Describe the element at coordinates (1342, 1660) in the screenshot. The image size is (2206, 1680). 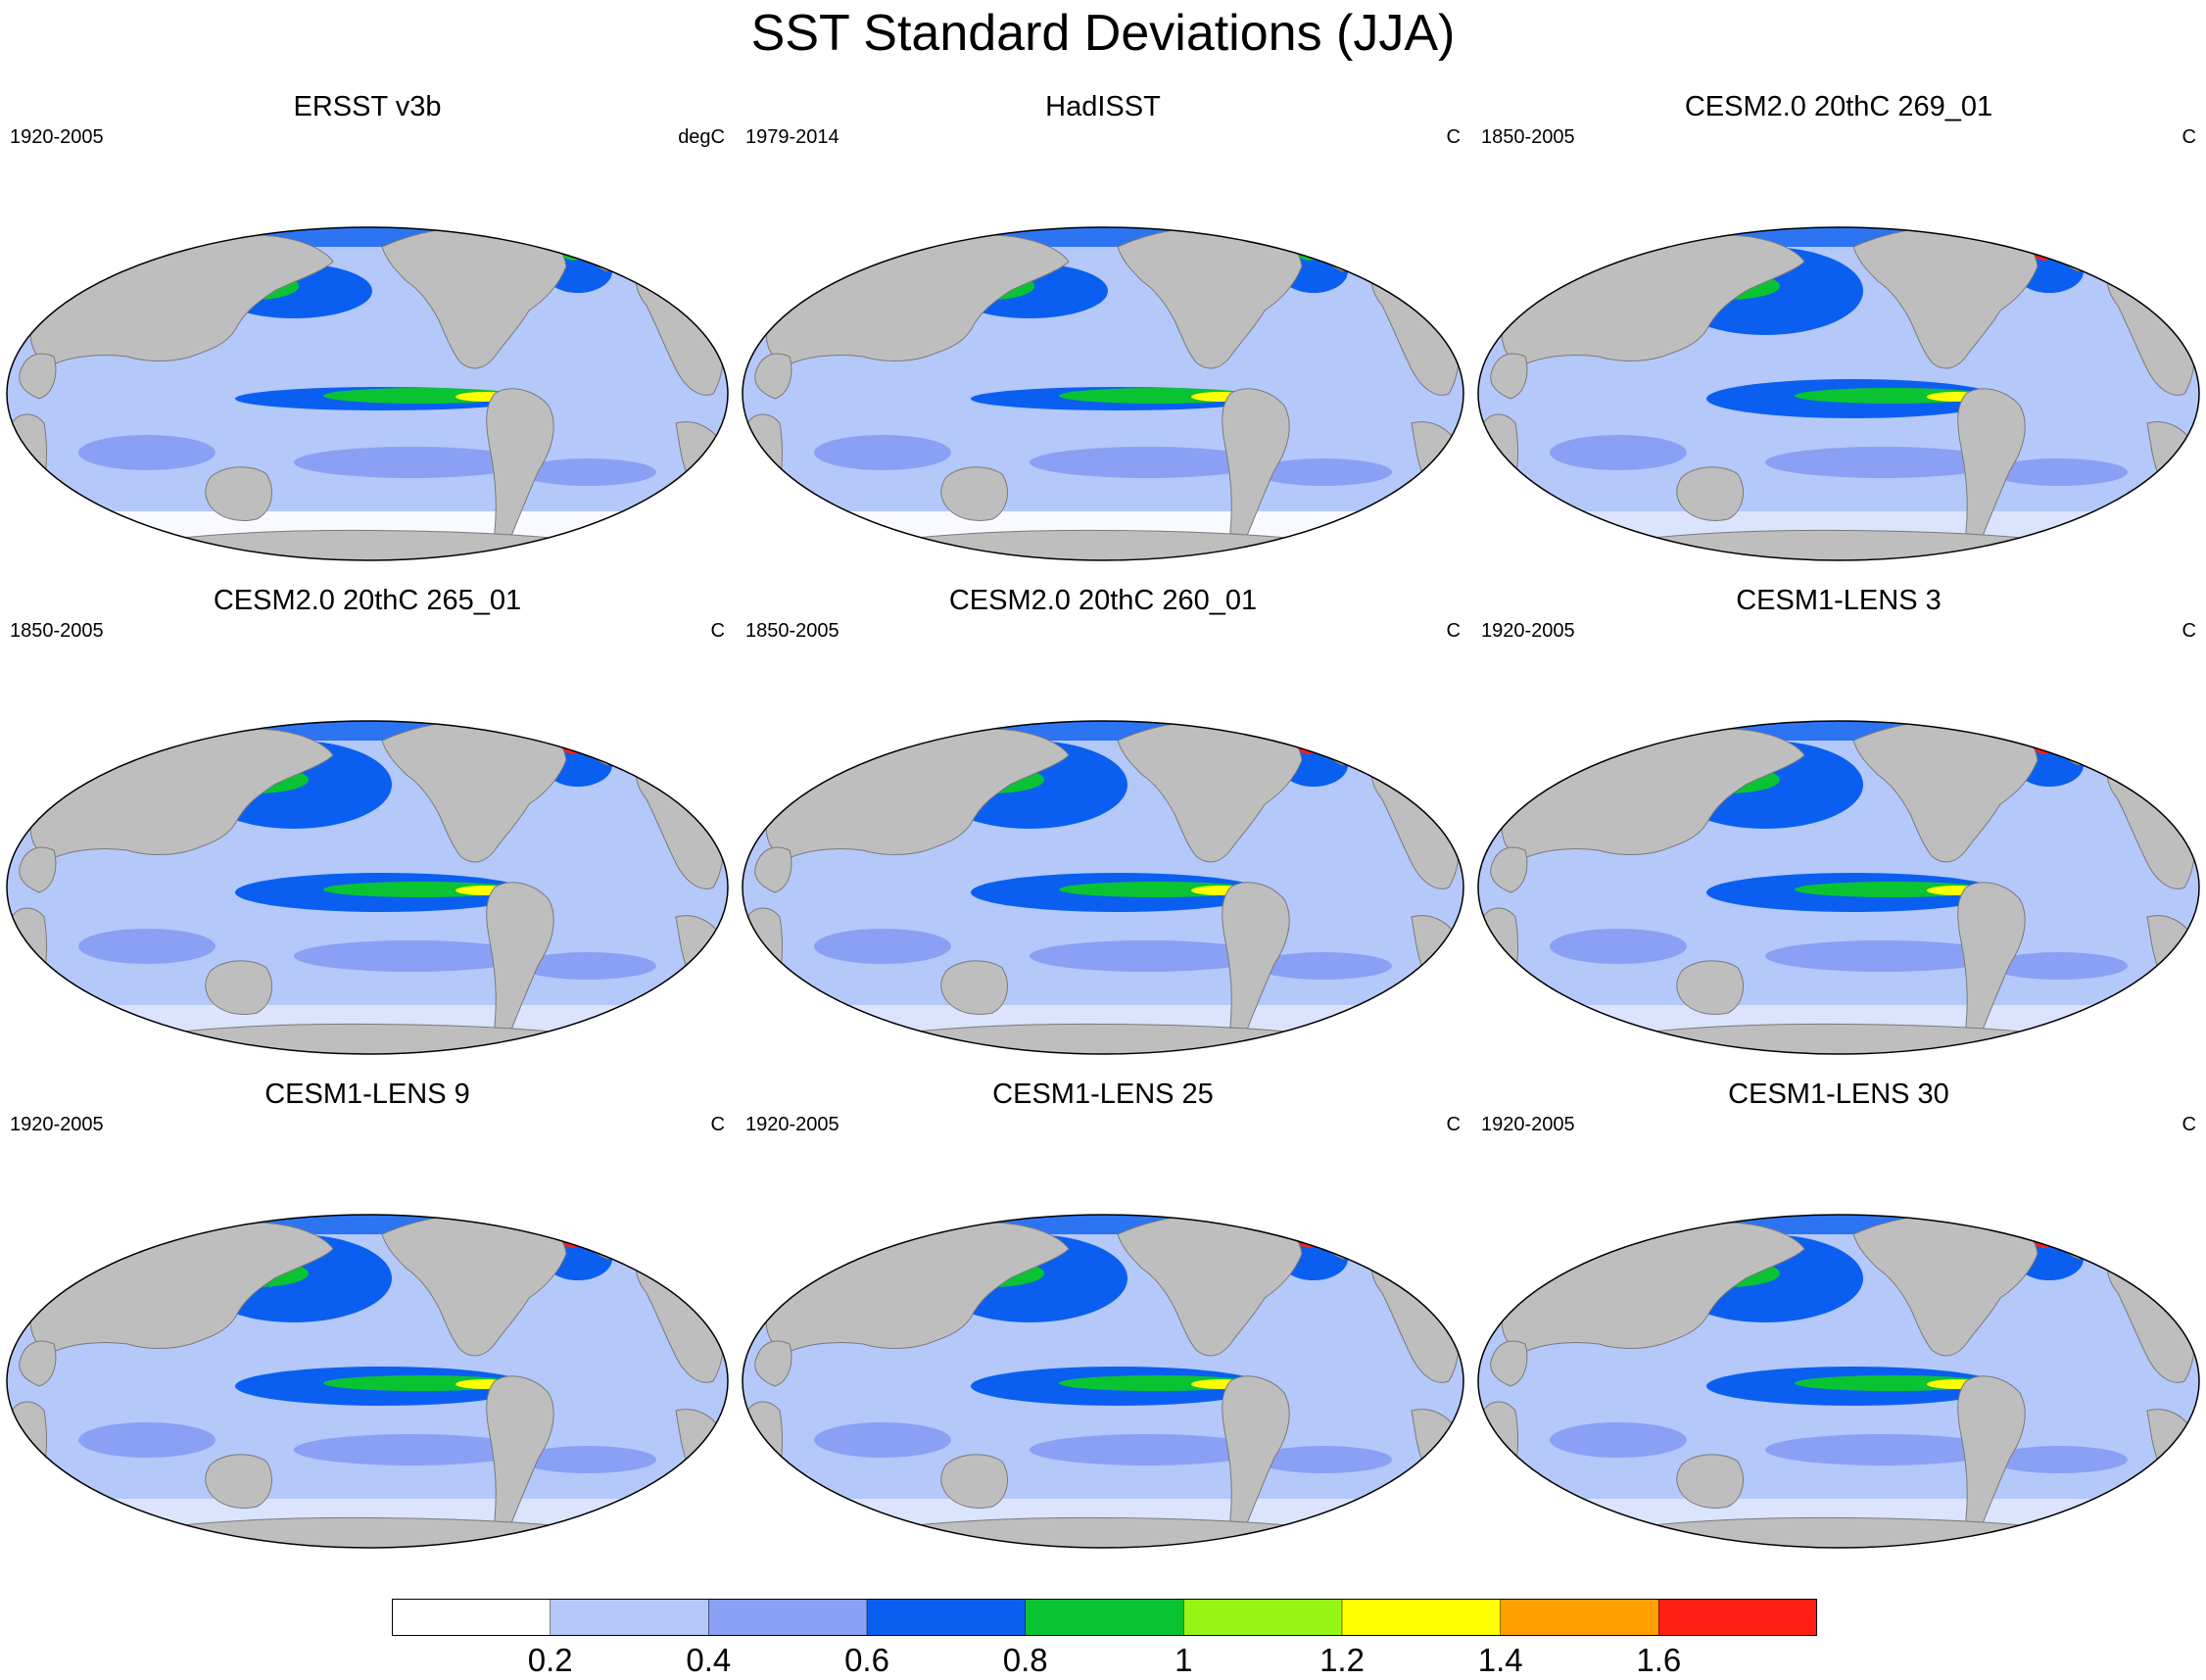
I see `colorbar-tick-label: 1.2` at that location.